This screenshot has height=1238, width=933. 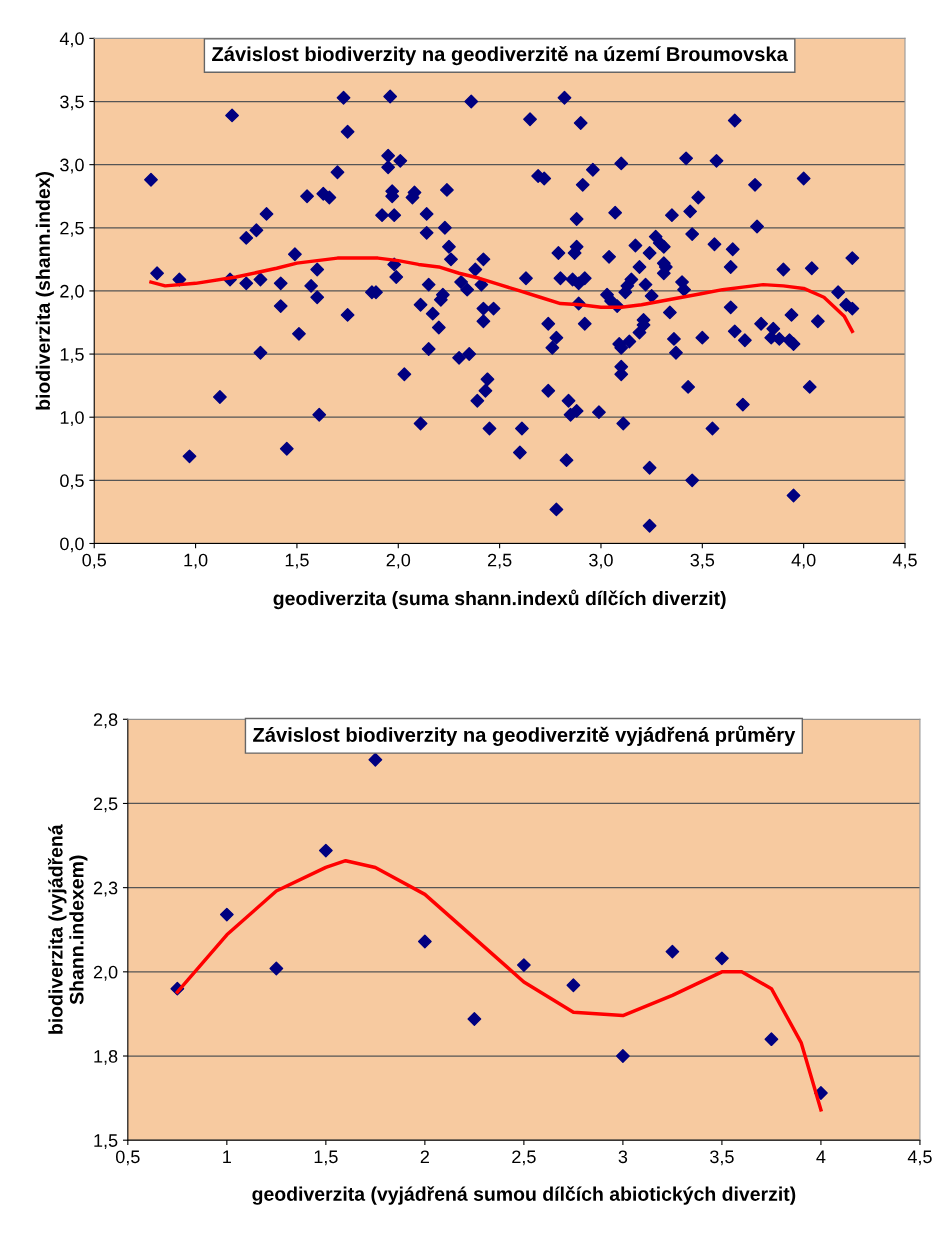 What do you see at coordinates (524, 736) in the screenshot?
I see `chart-title: Závislost biodiverzity na geodiverzitě vyjádřená průměry` at bounding box center [524, 736].